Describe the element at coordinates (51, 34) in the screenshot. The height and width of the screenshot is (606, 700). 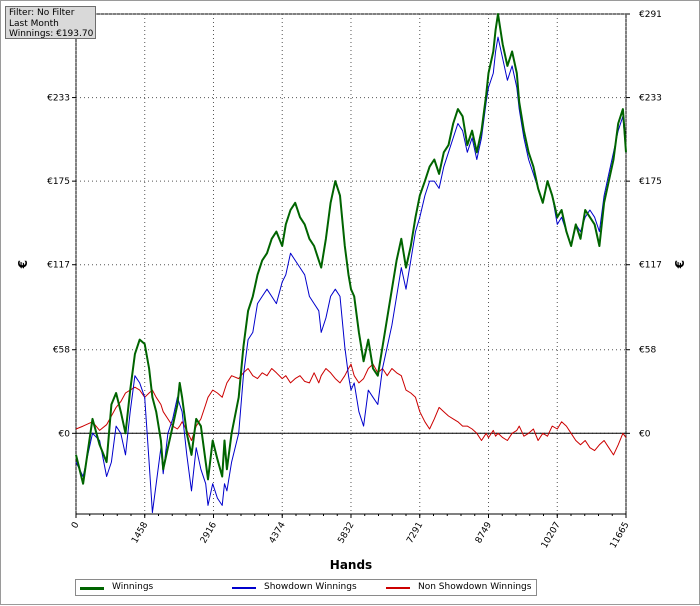
I see `winnings-text: Winnings: €193.70` at that location.